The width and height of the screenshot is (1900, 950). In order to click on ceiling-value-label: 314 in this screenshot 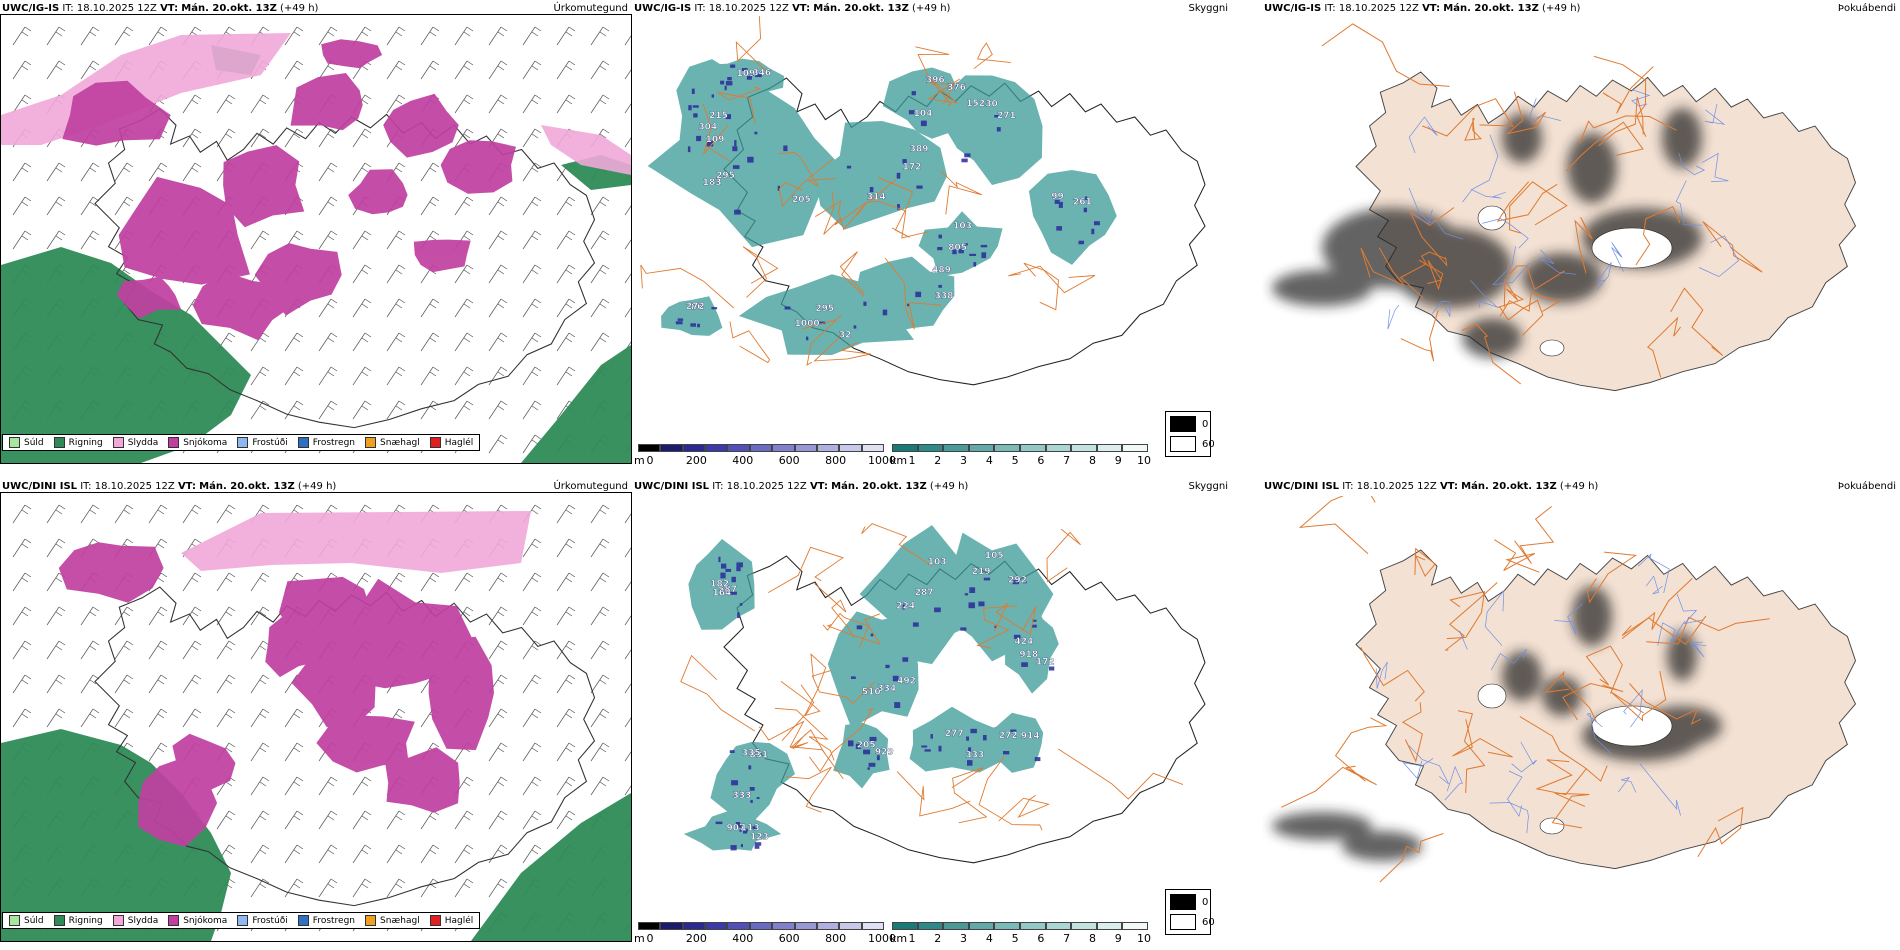, I will do `click(876, 198)`.